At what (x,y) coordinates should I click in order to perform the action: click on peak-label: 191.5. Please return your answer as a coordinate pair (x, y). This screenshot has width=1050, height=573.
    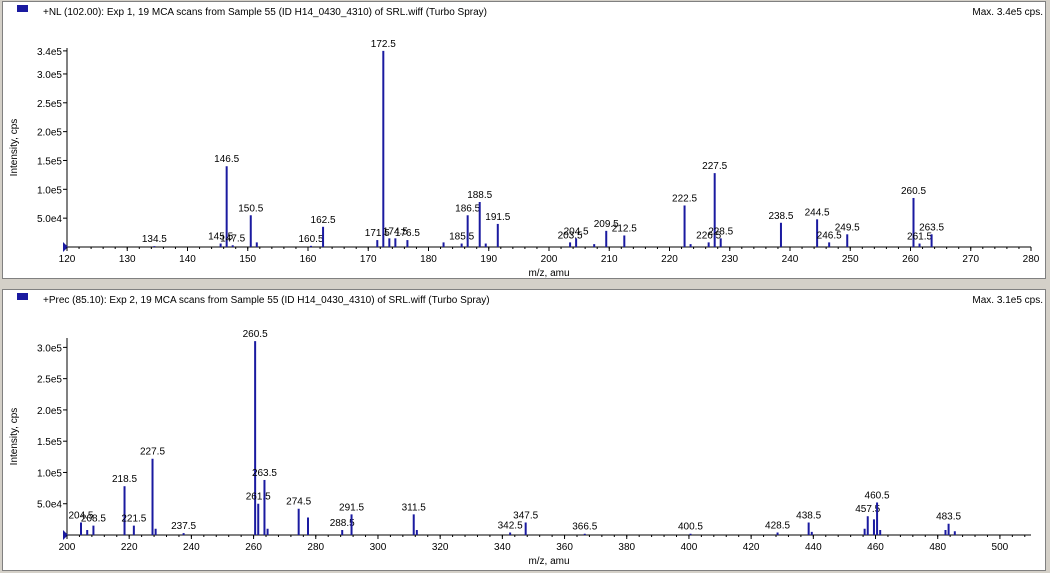
    Looking at the image, I should click on (497, 217).